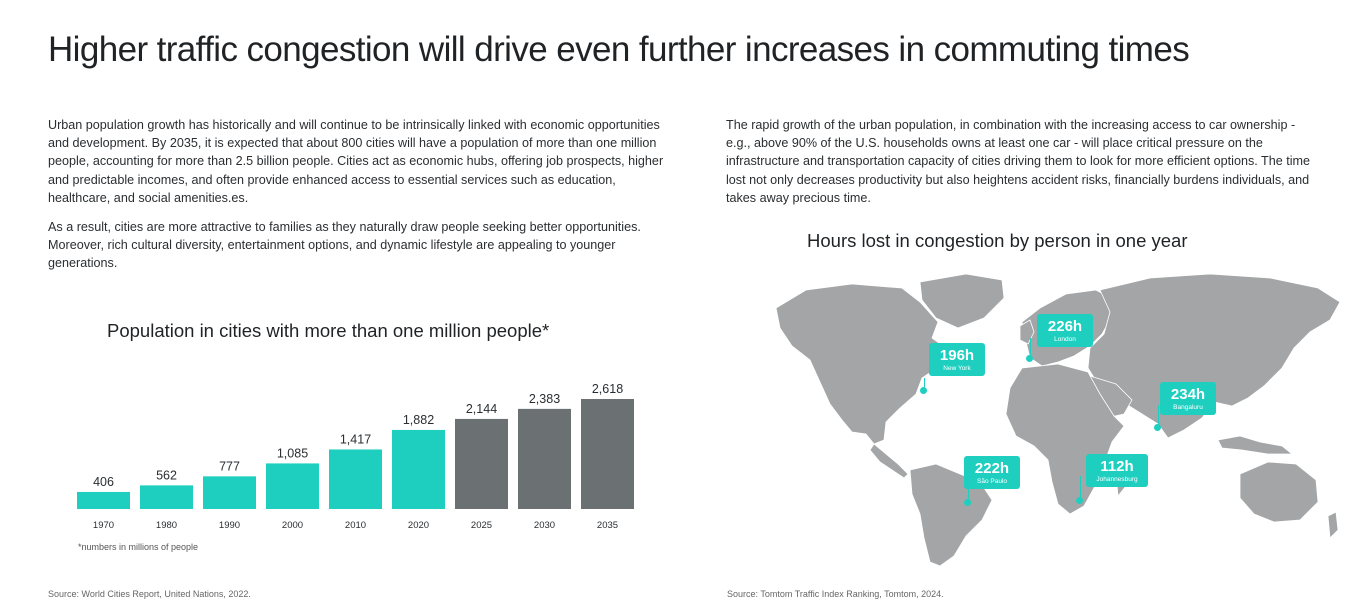 This screenshot has width=1355, height=615. Describe the element at coordinates (481, 409) in the screenshot. I see `value-label-2025: 2,144` at that location.